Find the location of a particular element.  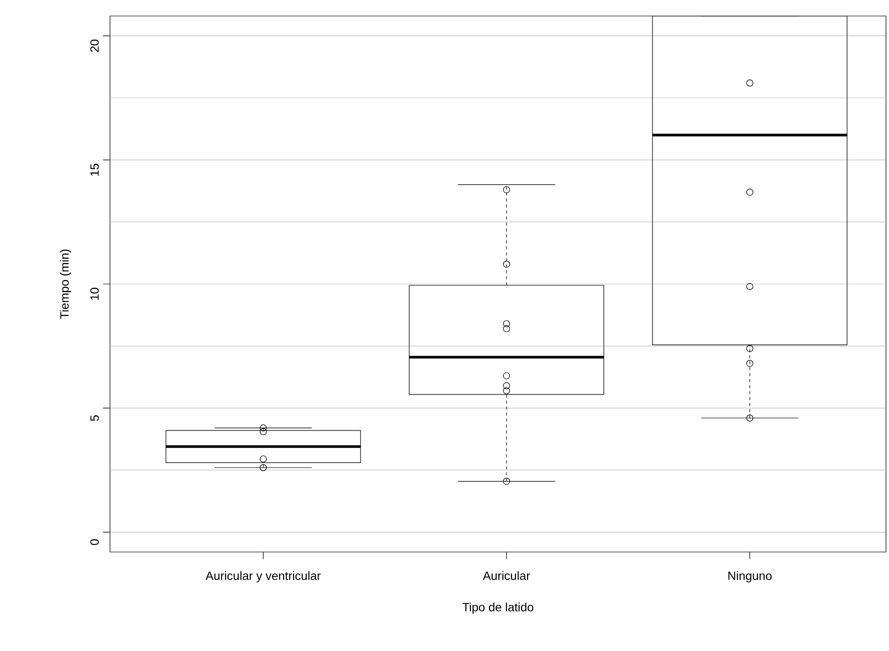

y-tick-label: 5 is located at coordinates (94, 418).